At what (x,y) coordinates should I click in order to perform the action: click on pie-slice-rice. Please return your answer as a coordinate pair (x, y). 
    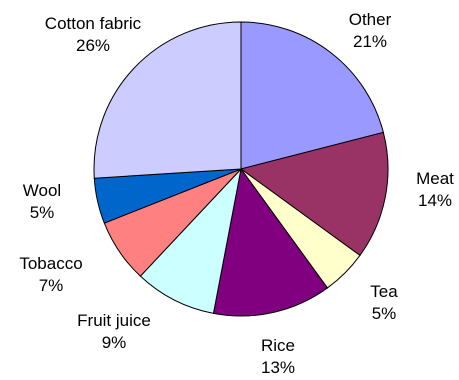
    Looking at the image, I should click on (270, 242).